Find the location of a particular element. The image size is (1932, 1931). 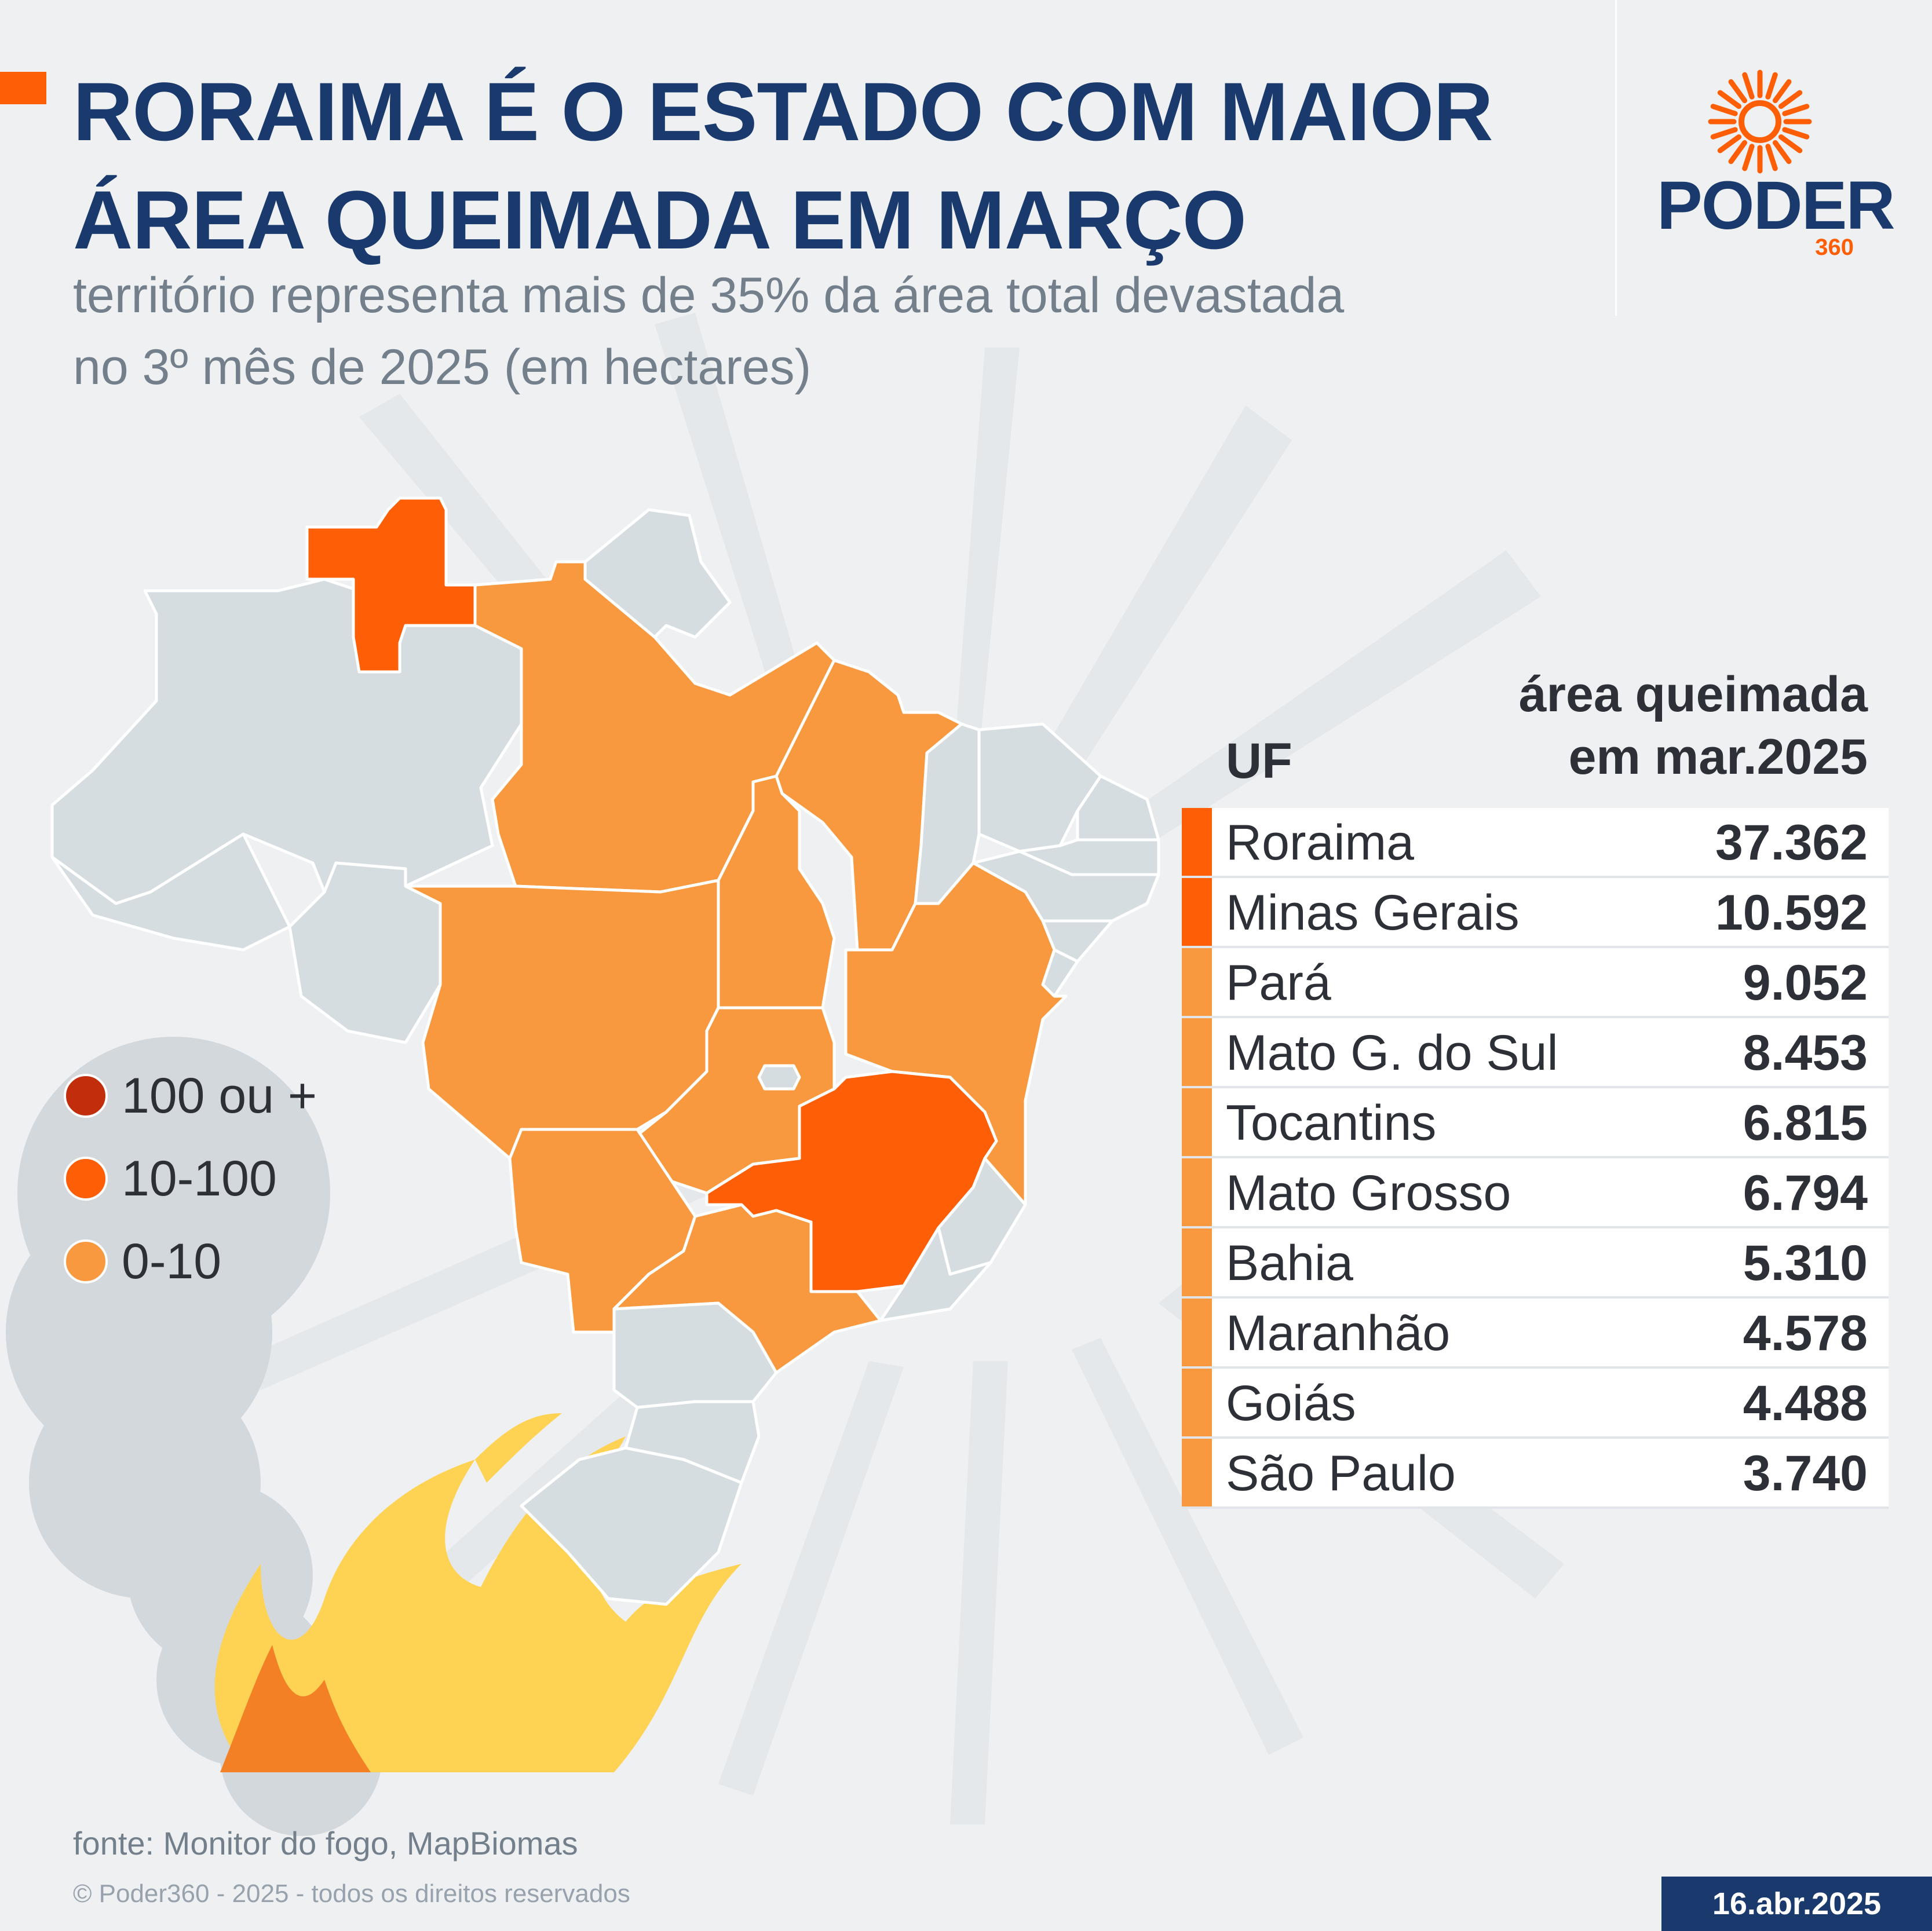

table-row: Minas Gerais 10.592 is located at coordinates (1535, 913).